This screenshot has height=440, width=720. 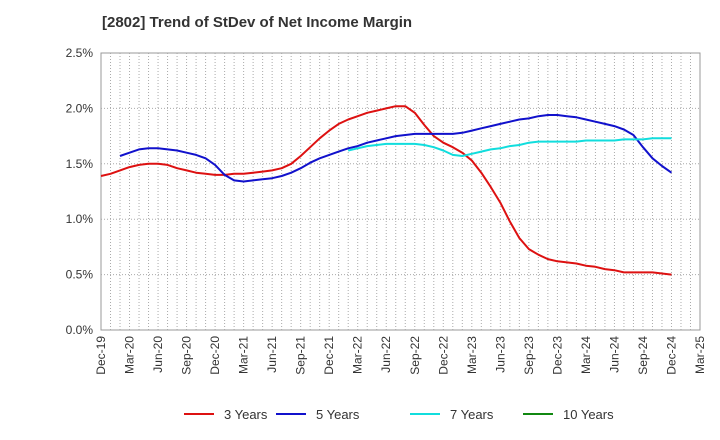 What do you see at coordinates (158, 354) in the screenshot?
I see `x-tick-label: Jun-20` at bounding box center [158, 354].